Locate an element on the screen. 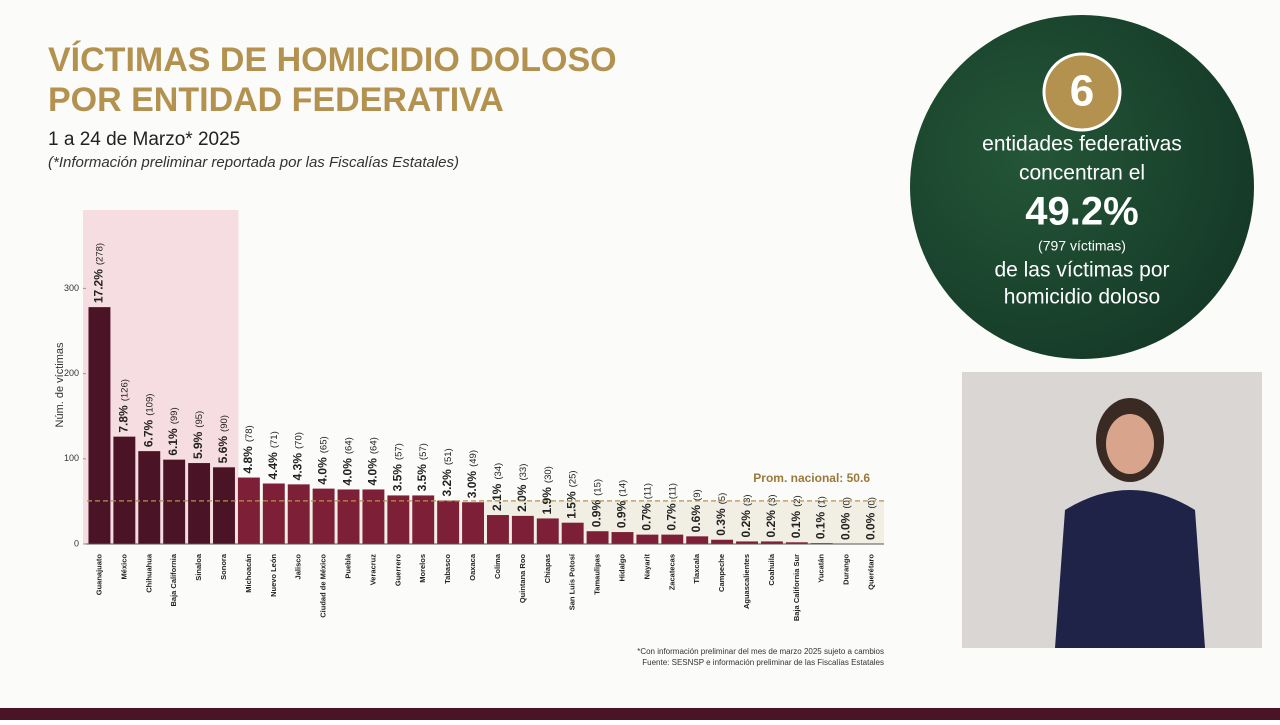 The width and height of the screenshot is (1280, 725). x-tick-label: Oaxaca is located at coordinates (472, 567).